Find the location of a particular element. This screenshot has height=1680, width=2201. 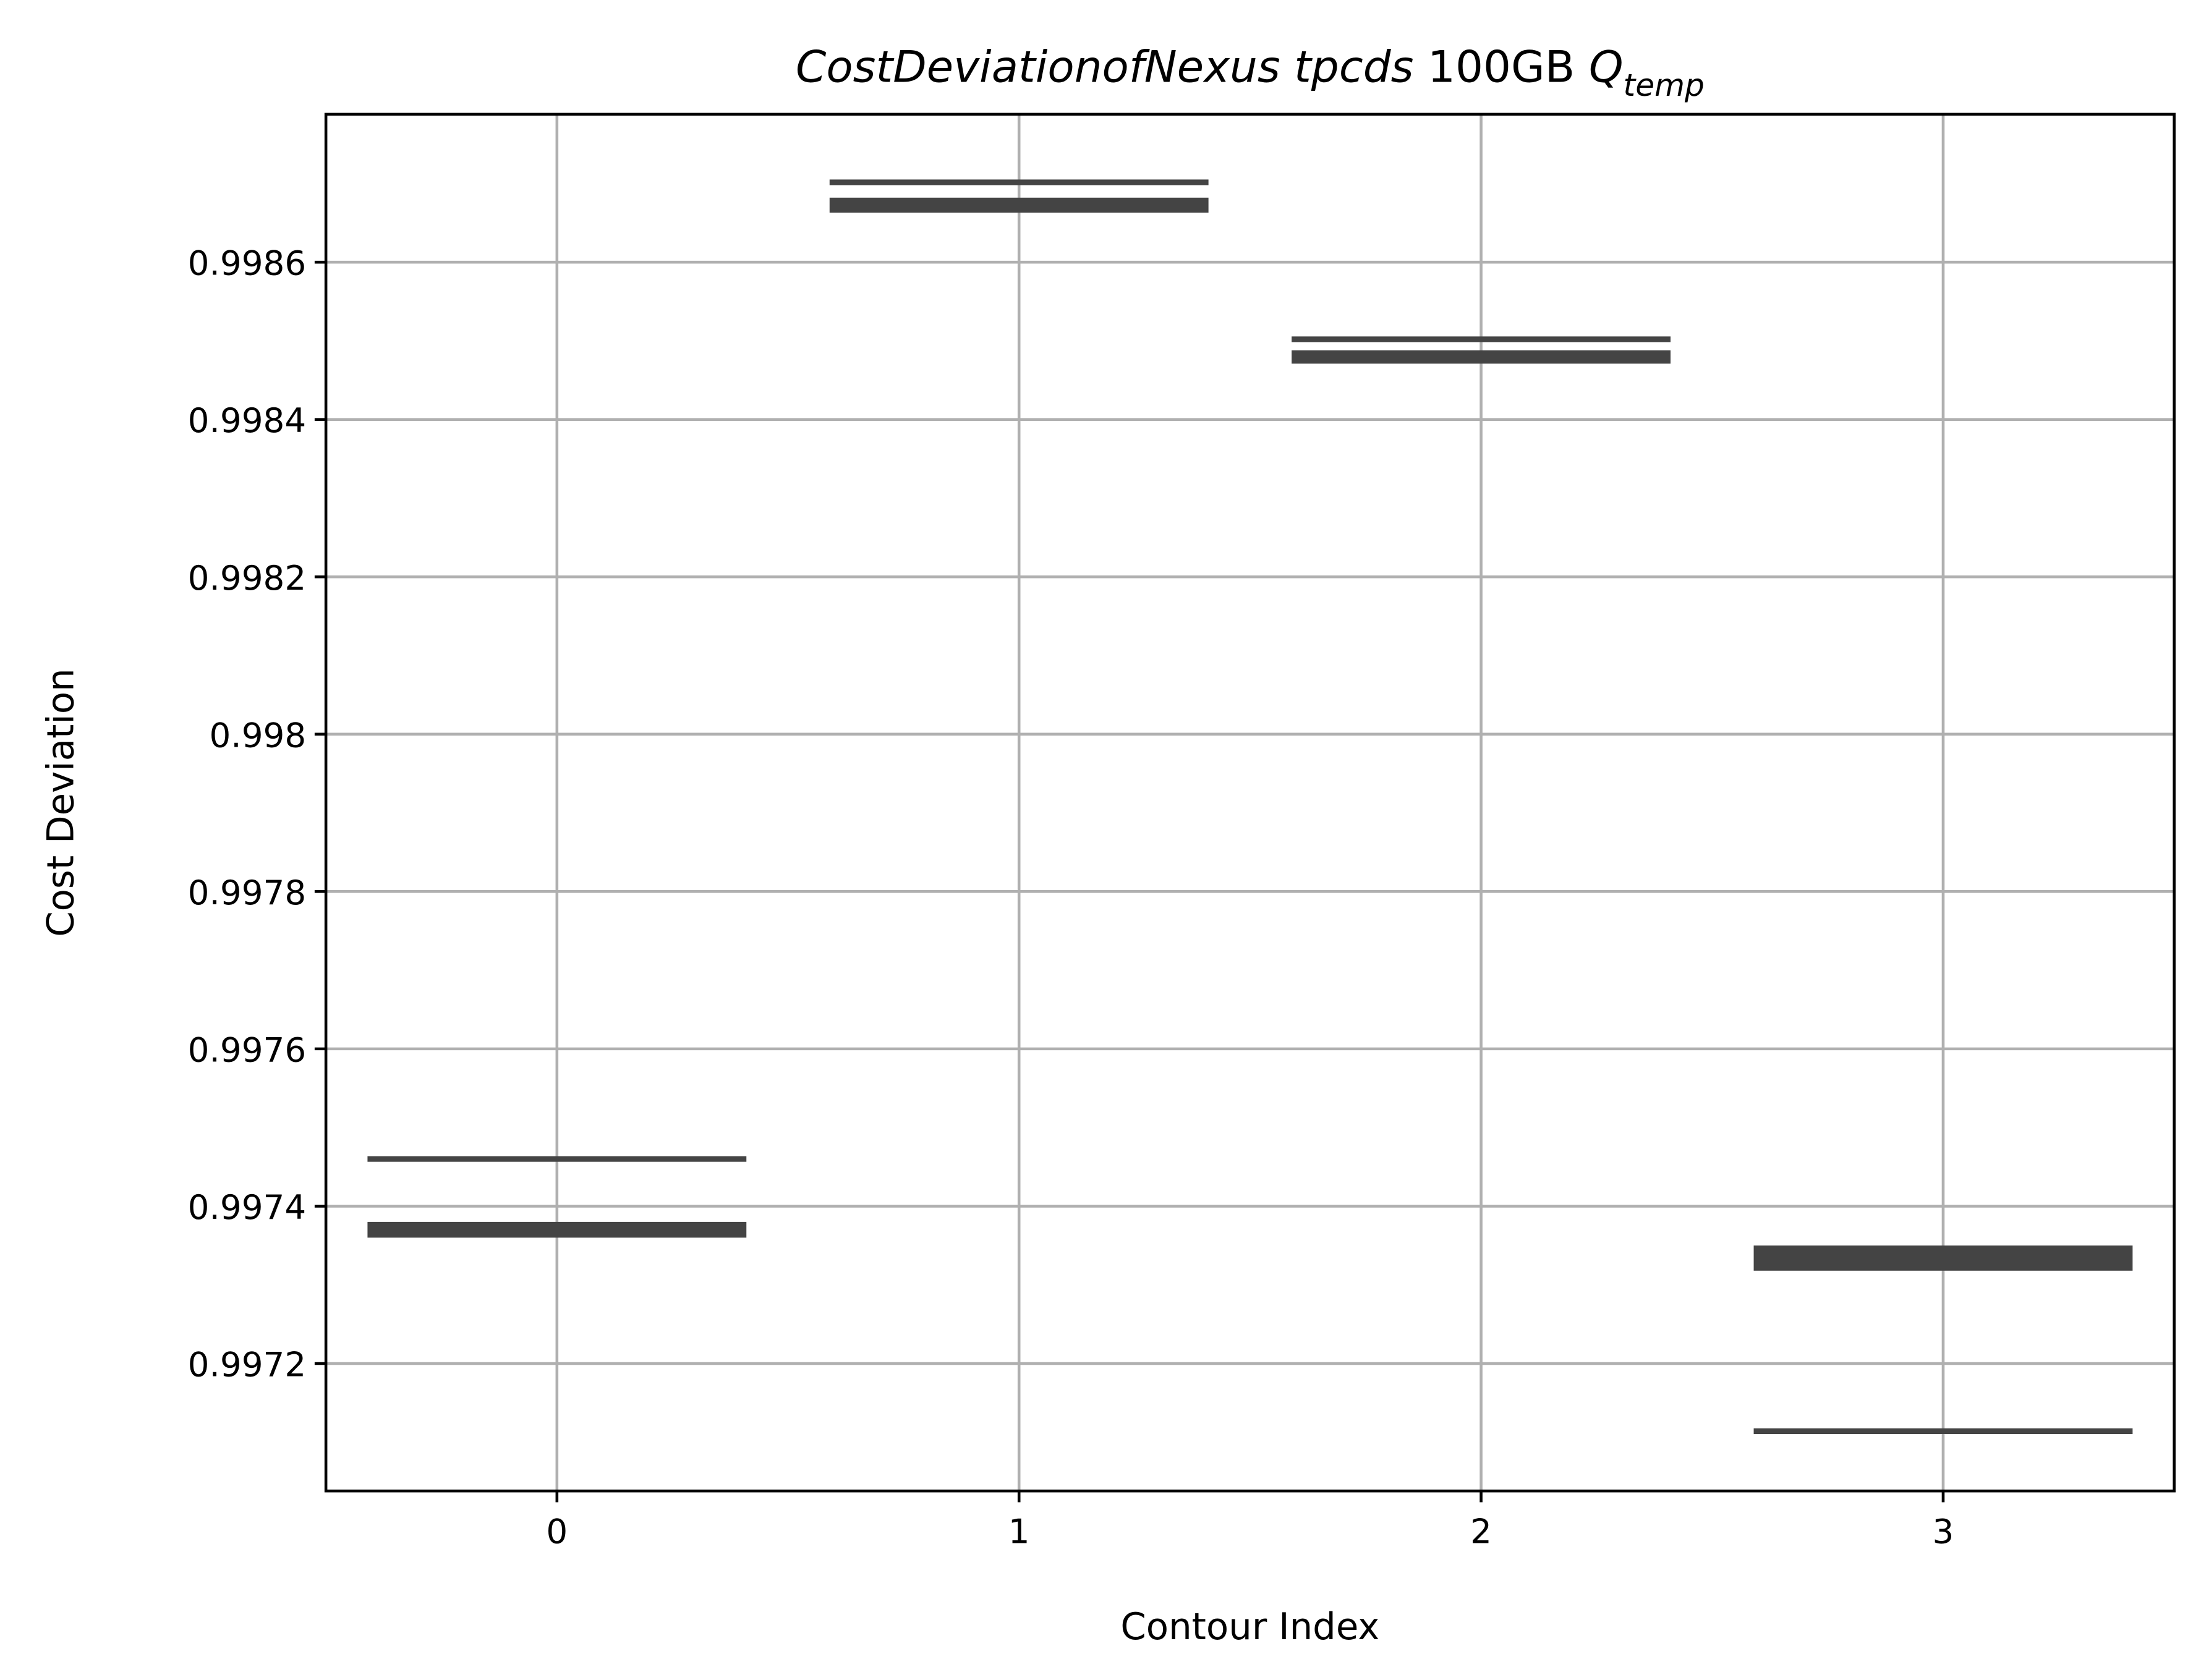

title-part: CostDeviationofNexus tpcds is located at coordinates (1105, 67).